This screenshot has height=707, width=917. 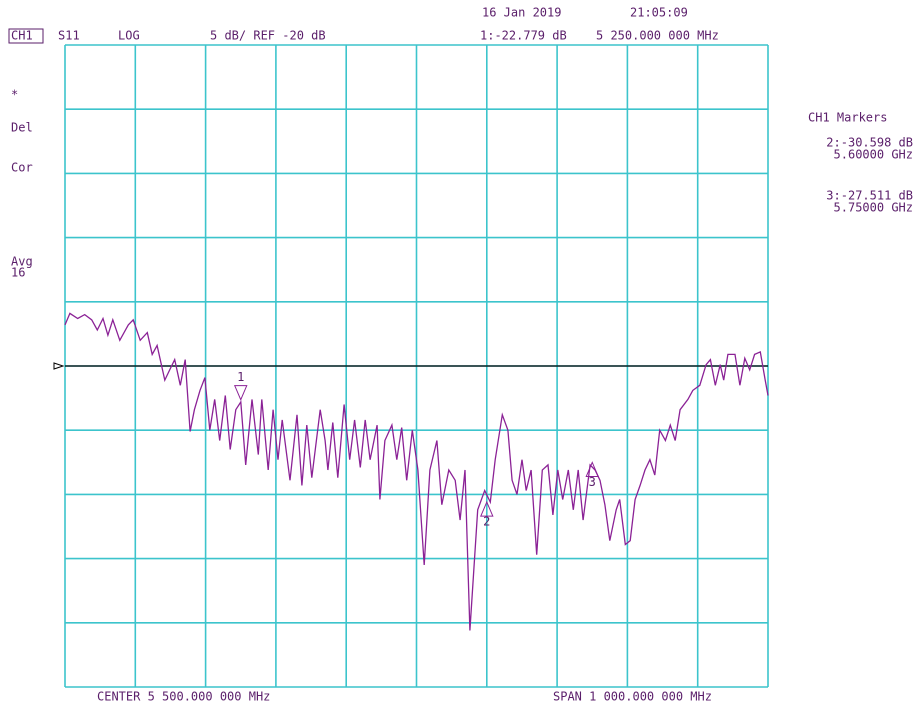 I want to click on active-marker: 1:-22.779 dB, so click(x=523, y=36).